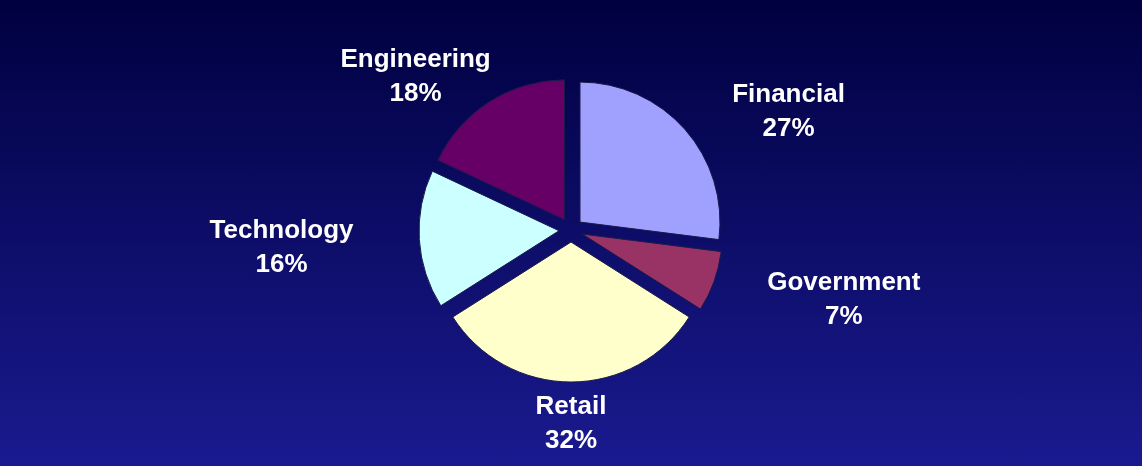 This screenshot has width=1142, height=466. What do you see at coordinates (282, 228) in the screenshot?
I see `slice-label: Technology` at bounding box center [282, 228].